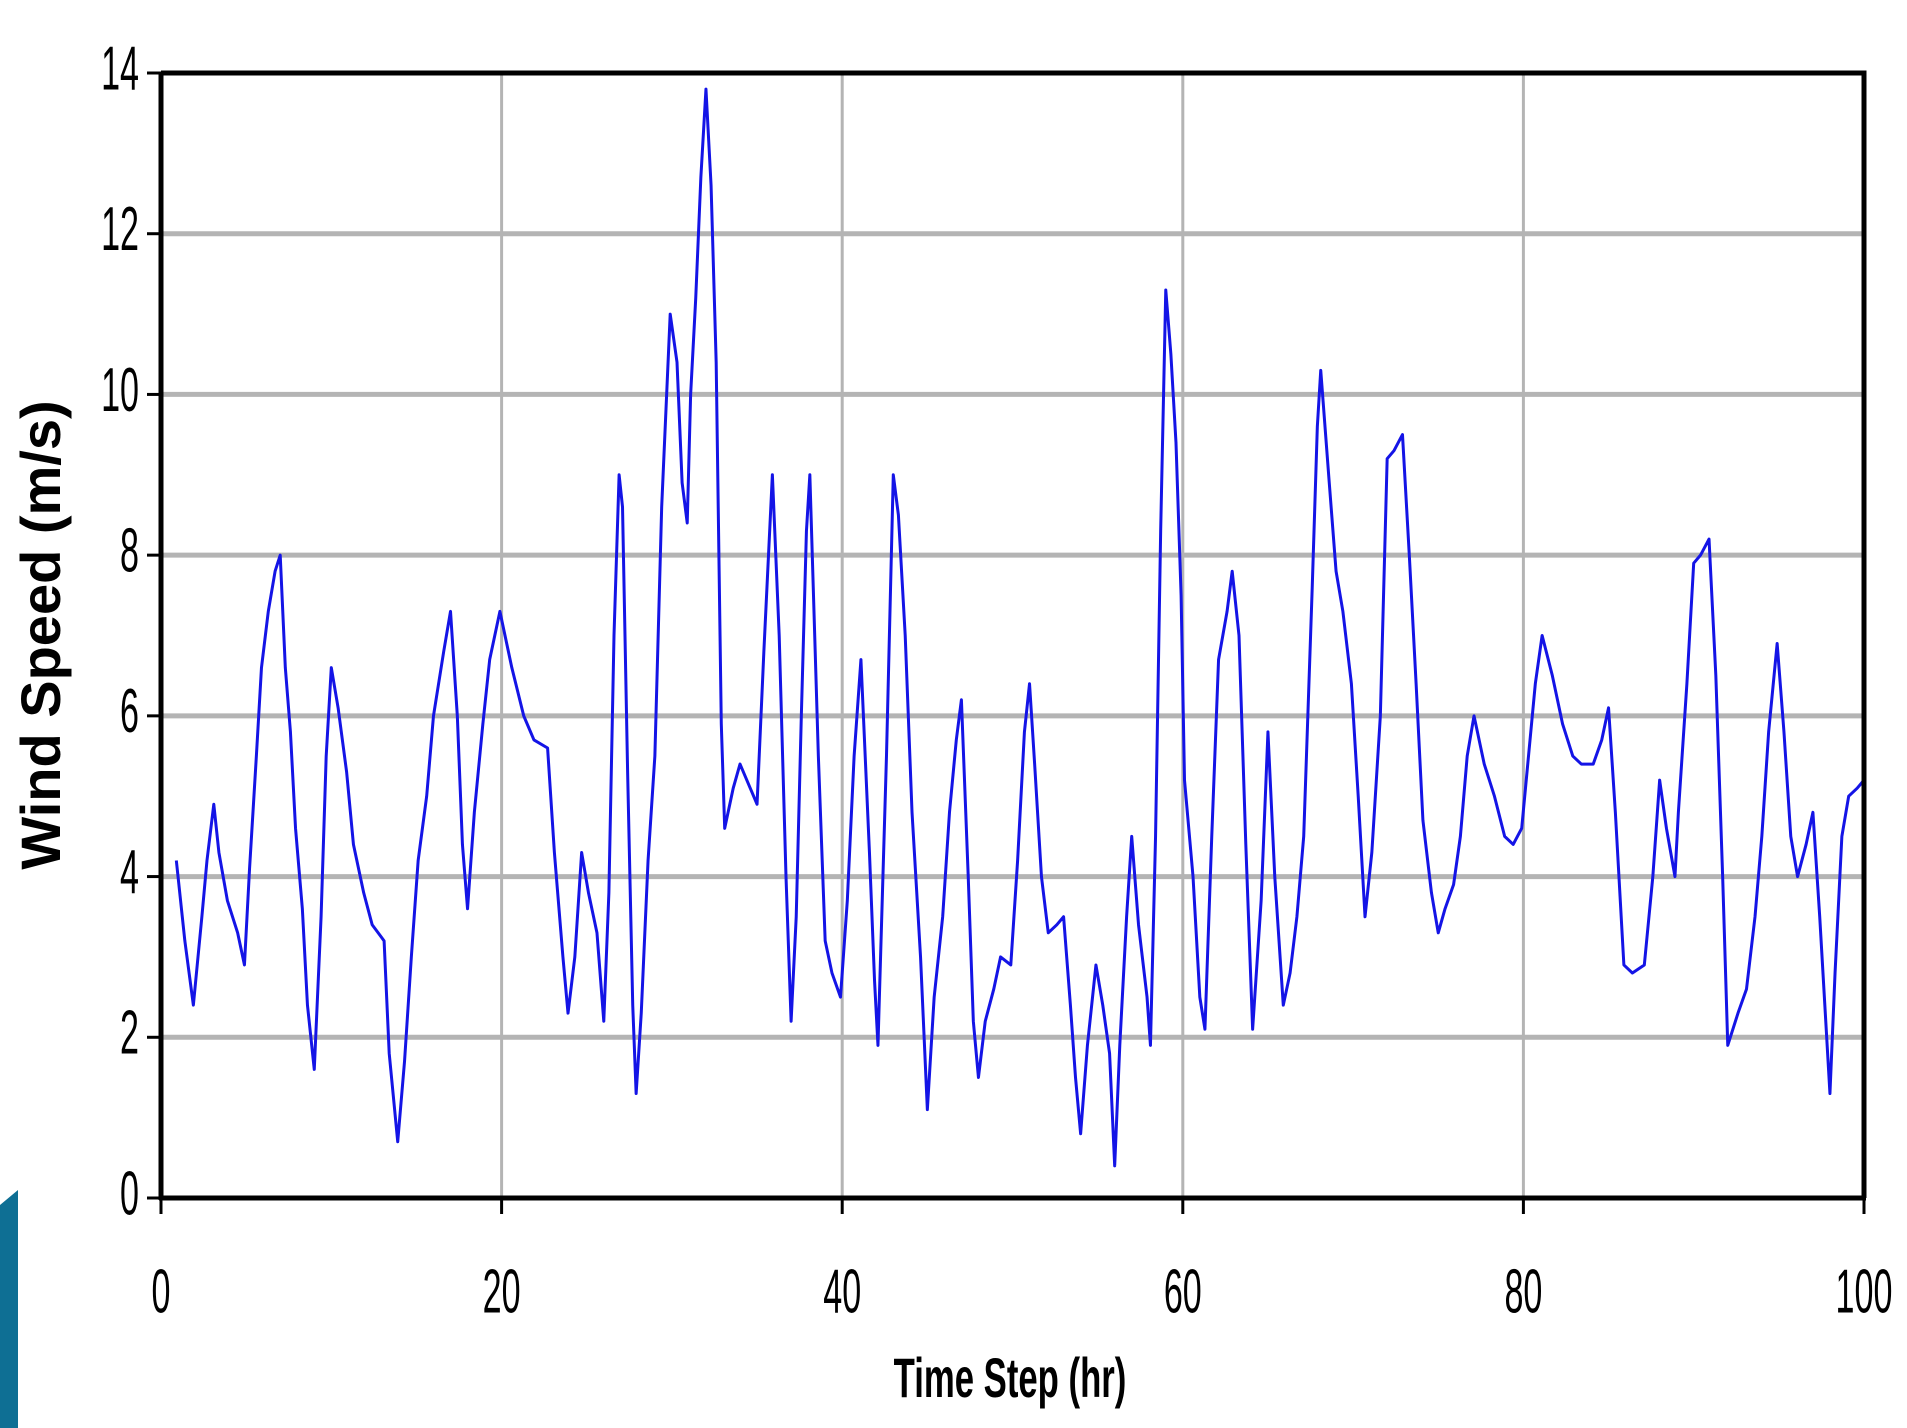 Image resolution: width=1907 pixels, height=1428 pixels. Describe the element at coordinates (129, 1032) in the screenshot. I see `y-tick-label: 2` at that location.